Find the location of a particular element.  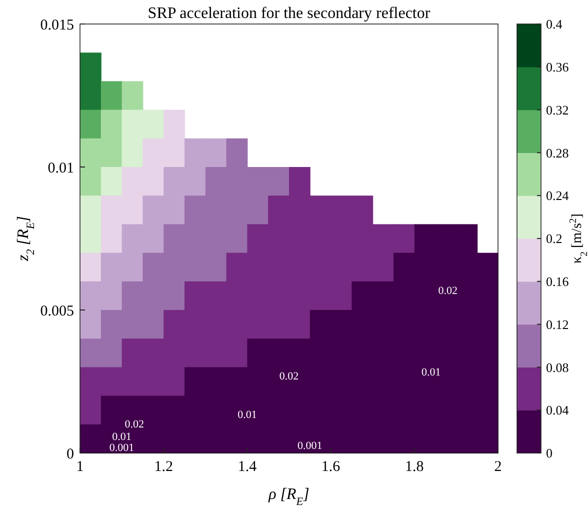

color-bar-label: 0.12 is located at coordinates (557, 324).